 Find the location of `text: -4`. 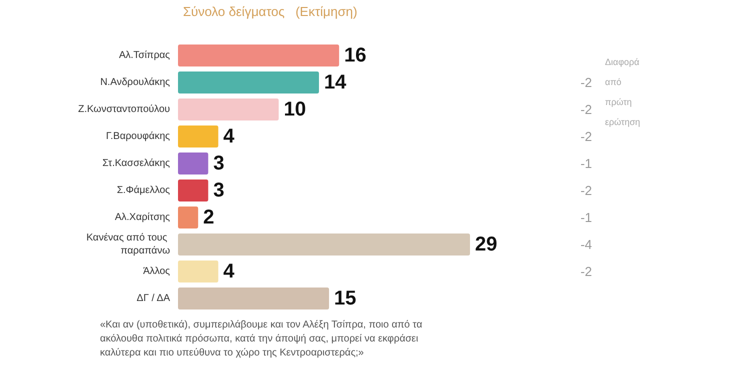

text: -4 is located at coordinates (586, 244).